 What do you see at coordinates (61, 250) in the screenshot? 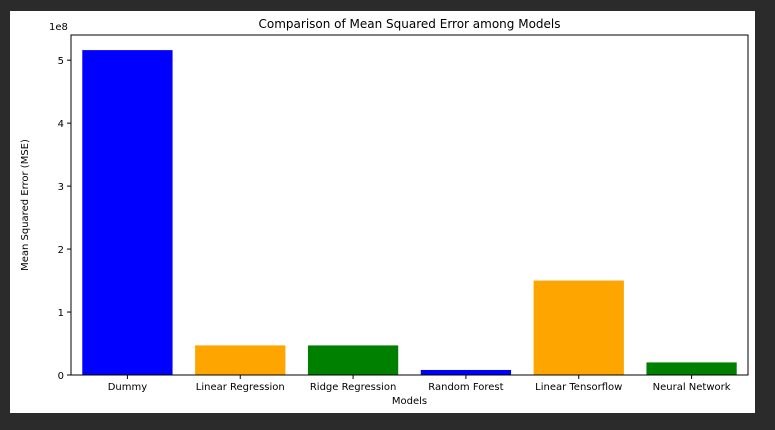
I see `y-tick-label: 2` at bounding box center [61, 250].